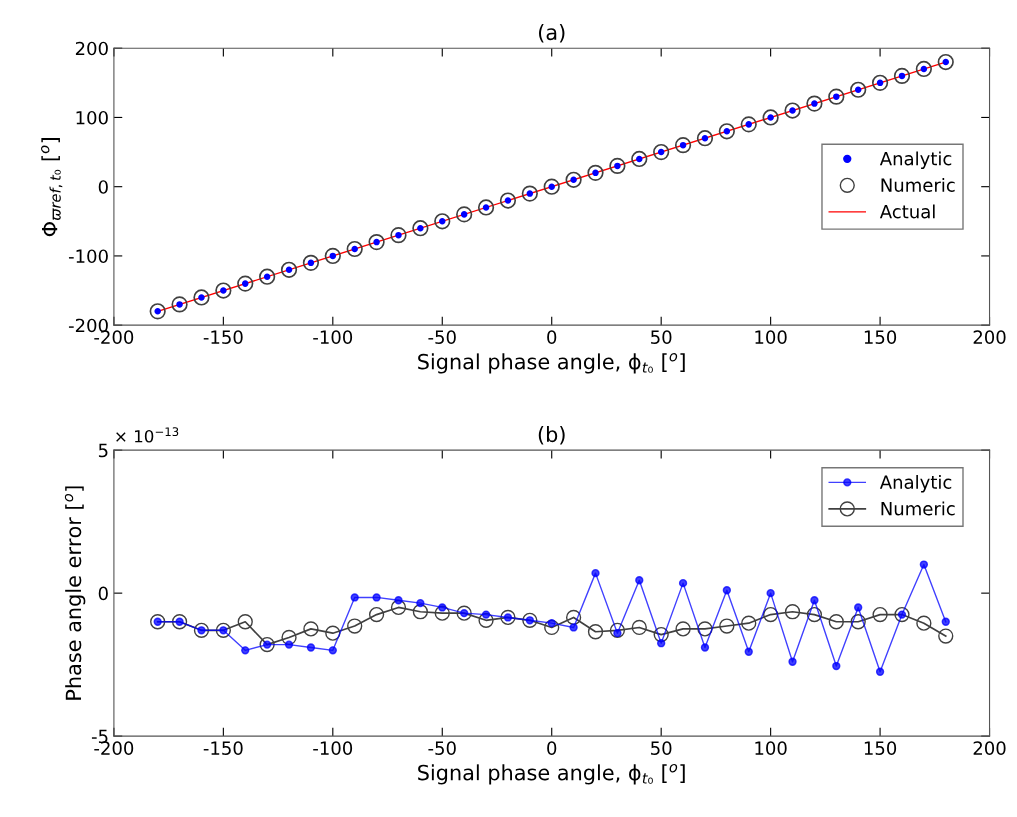 The height and width of the screenshot is (817, 1017). I want to click on y-tick-label: -100, so click(88, 256).